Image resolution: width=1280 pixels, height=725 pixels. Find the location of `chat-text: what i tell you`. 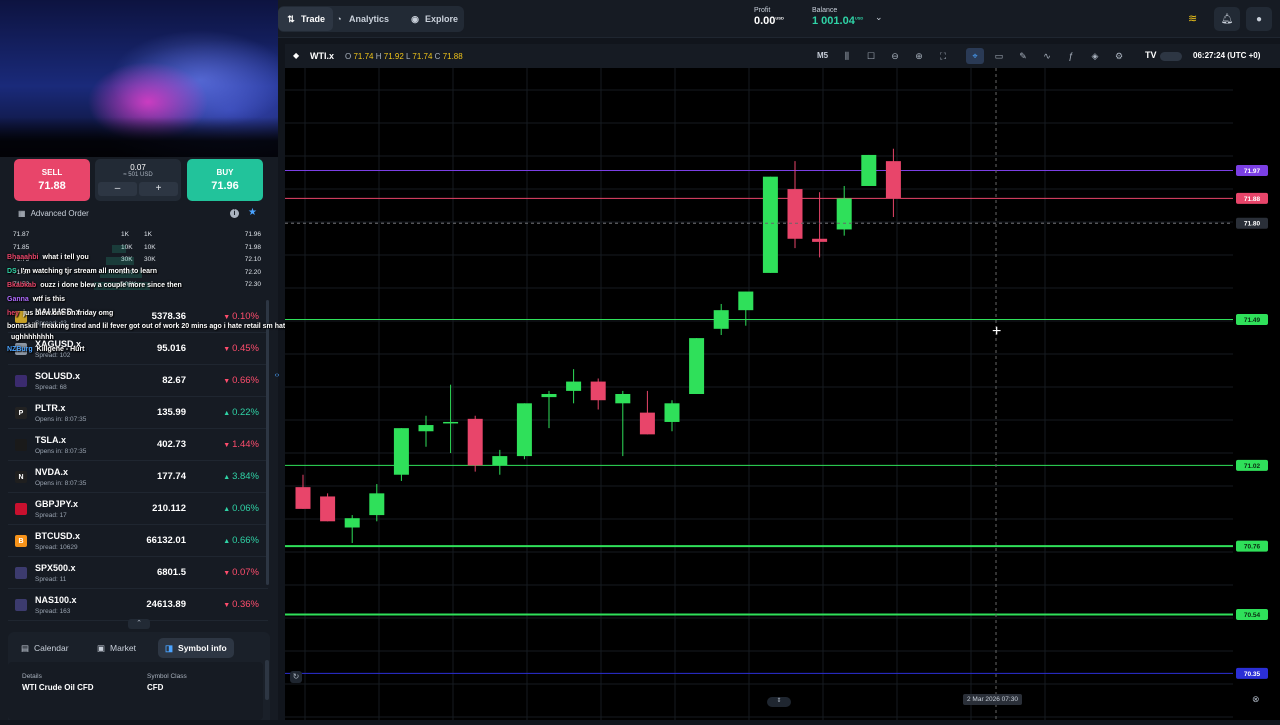

chat-text: what i tell you is located at coordinates (65, 257).